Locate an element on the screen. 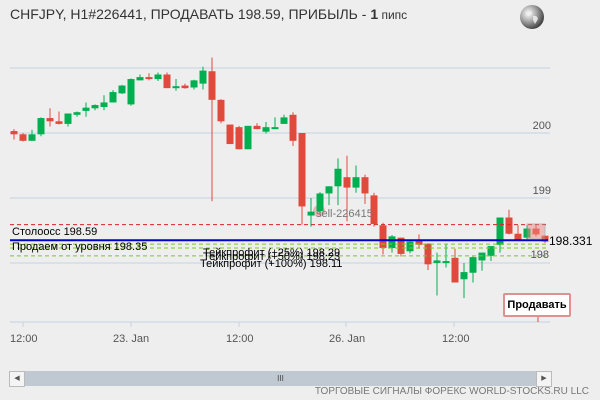  sell-order-marker-label: sell-226415 is located at coordinates (344, 214).